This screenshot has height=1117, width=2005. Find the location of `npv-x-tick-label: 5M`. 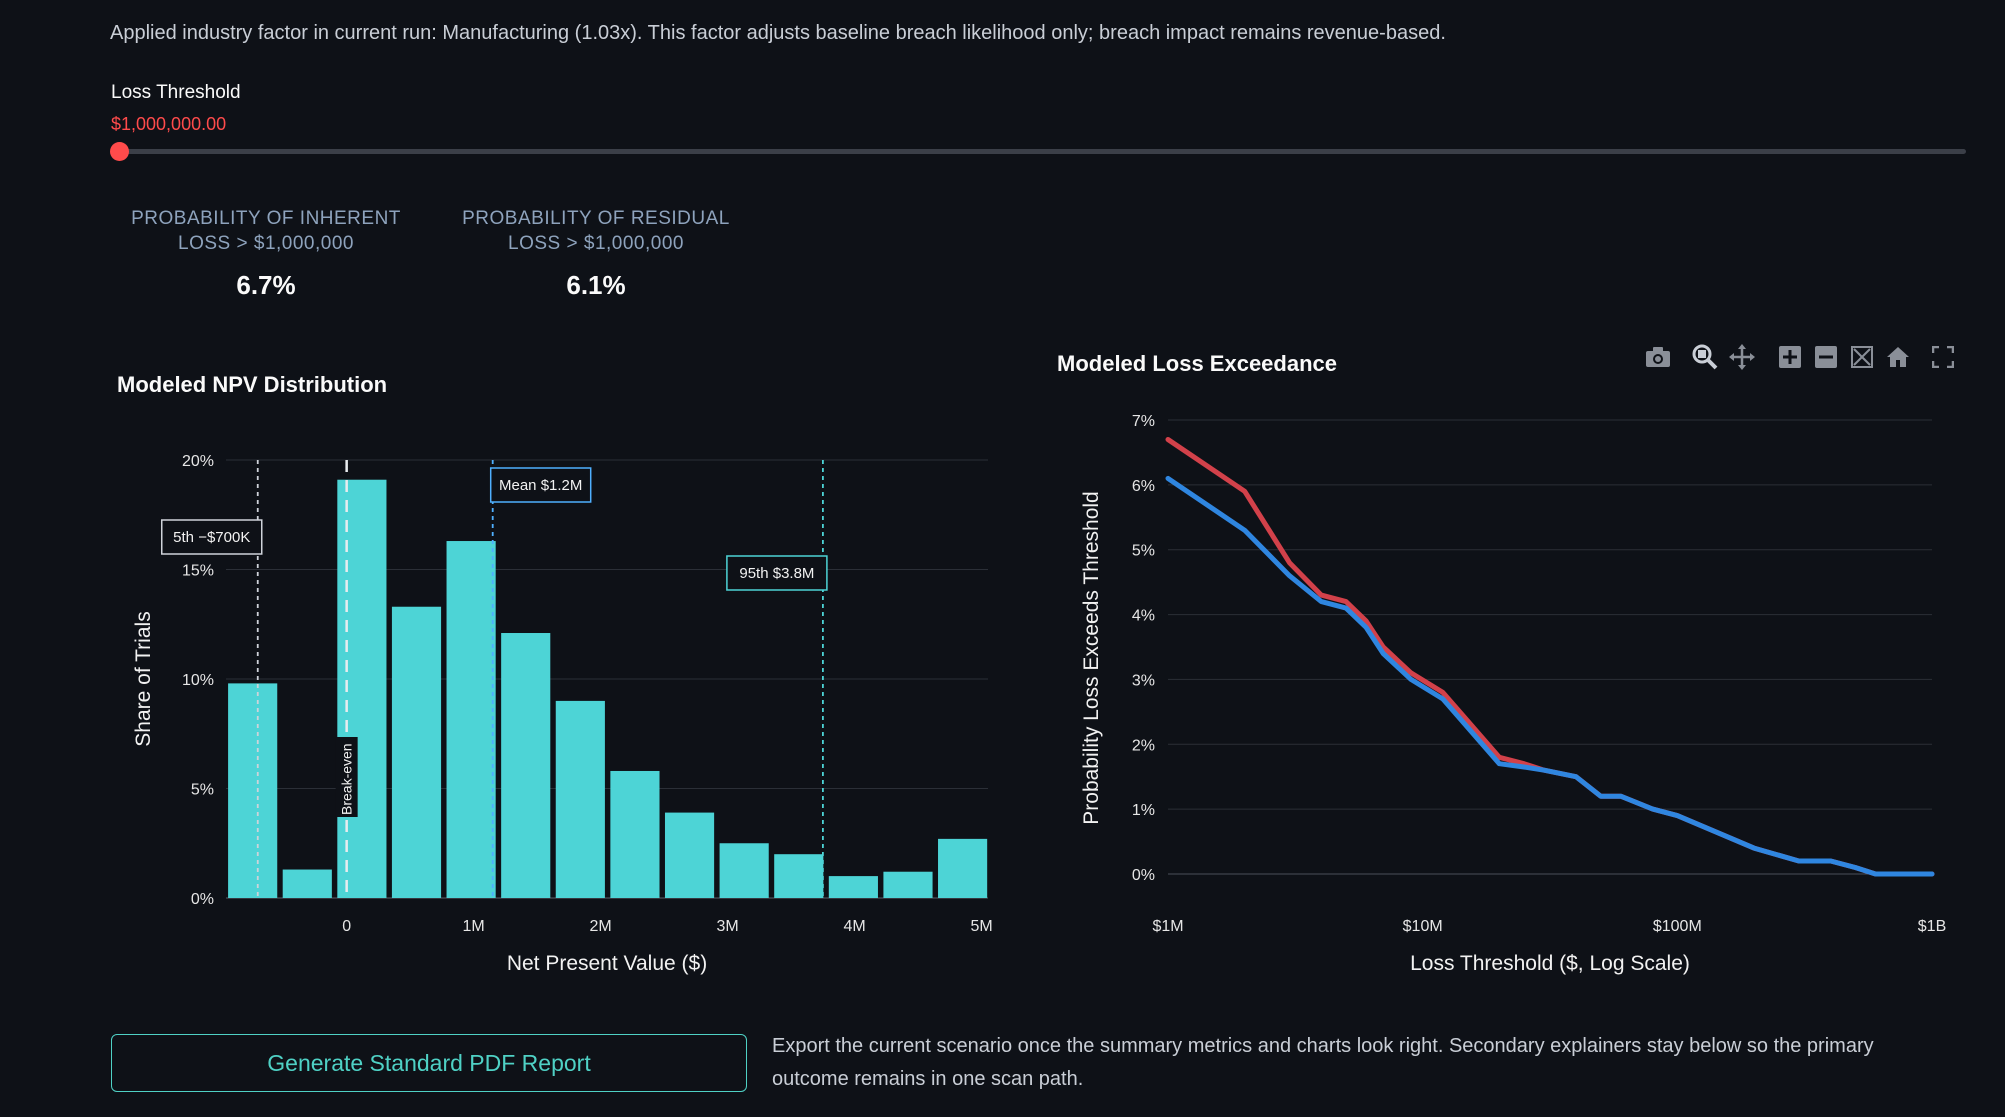

npv-x-tick-label: 5M is located at coordinates (982, 926).